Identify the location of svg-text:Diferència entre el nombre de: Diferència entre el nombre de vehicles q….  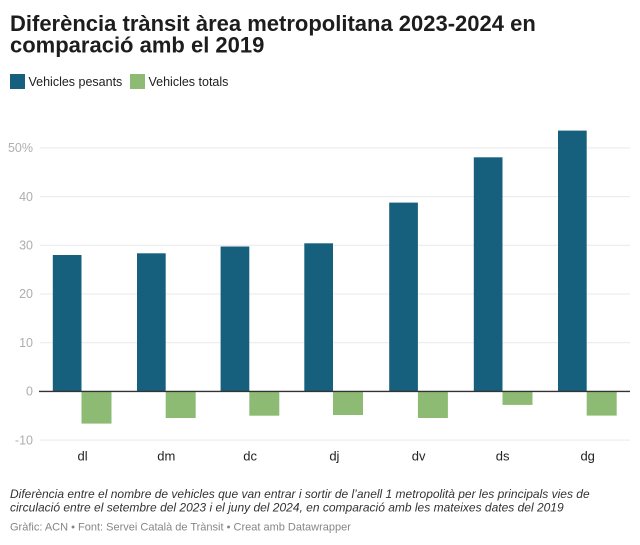
(300, 494).